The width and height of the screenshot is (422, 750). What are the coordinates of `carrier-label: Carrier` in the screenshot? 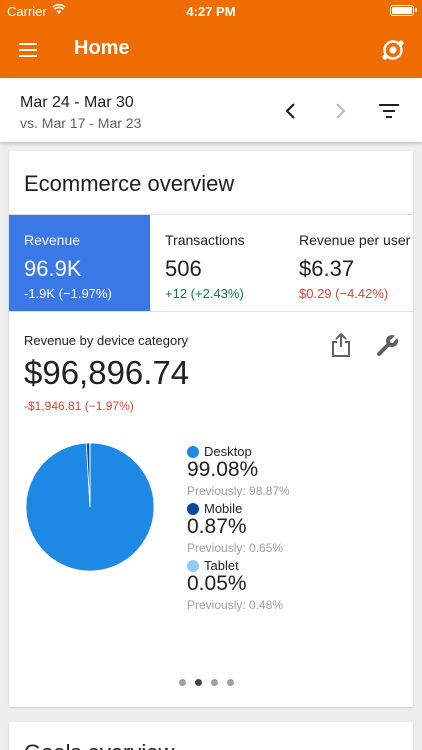 It's located at (27, 11).